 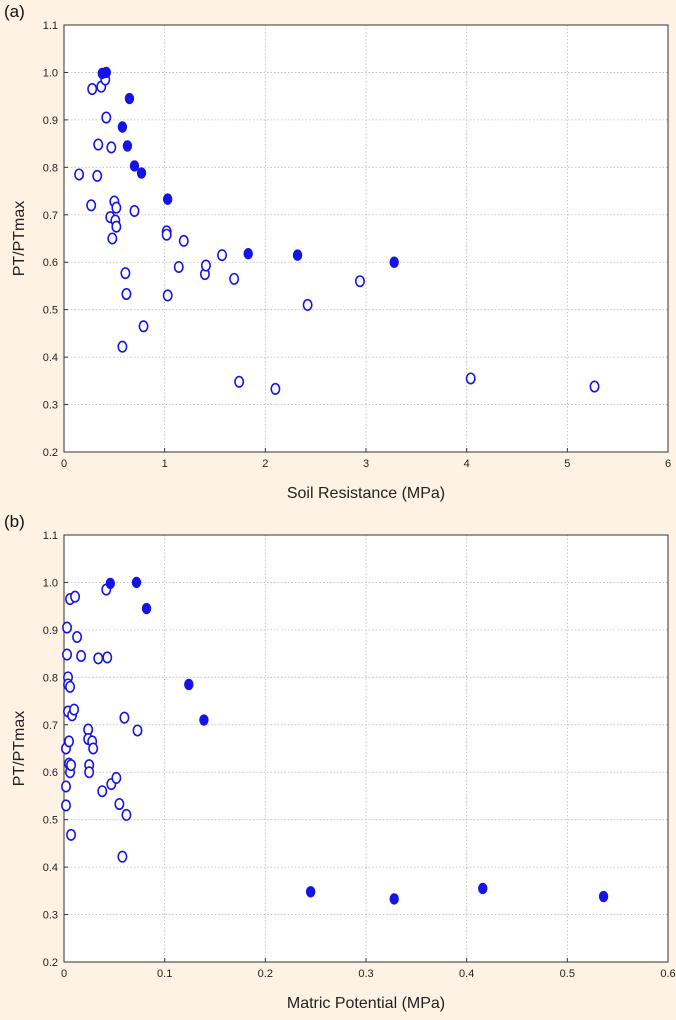 I want to click on x-tick-label: 0.3, so click(x=365, y=974).